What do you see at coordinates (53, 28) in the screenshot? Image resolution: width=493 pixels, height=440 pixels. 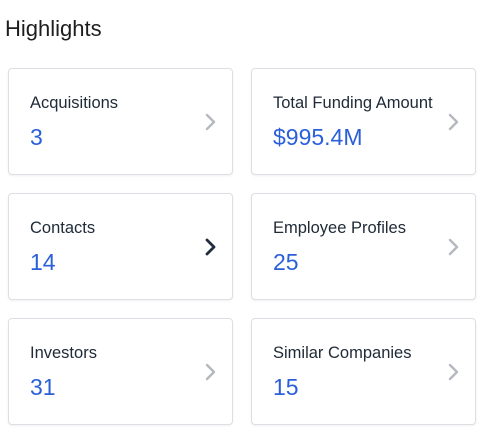 I see `section-title: Highlights` at bounding box center [53, 28].